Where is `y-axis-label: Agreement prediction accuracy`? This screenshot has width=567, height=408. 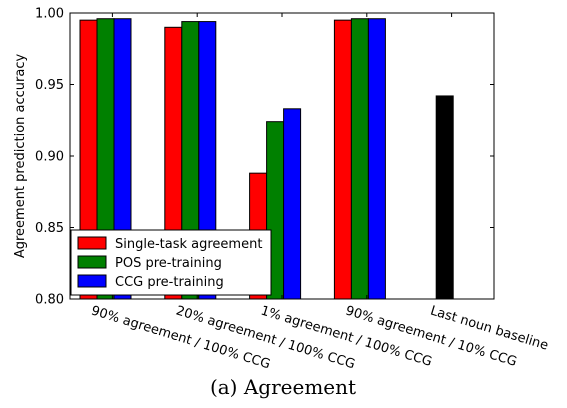 y-axis-label: Agreement prediction accuracy is located at coordinates (20, 156).